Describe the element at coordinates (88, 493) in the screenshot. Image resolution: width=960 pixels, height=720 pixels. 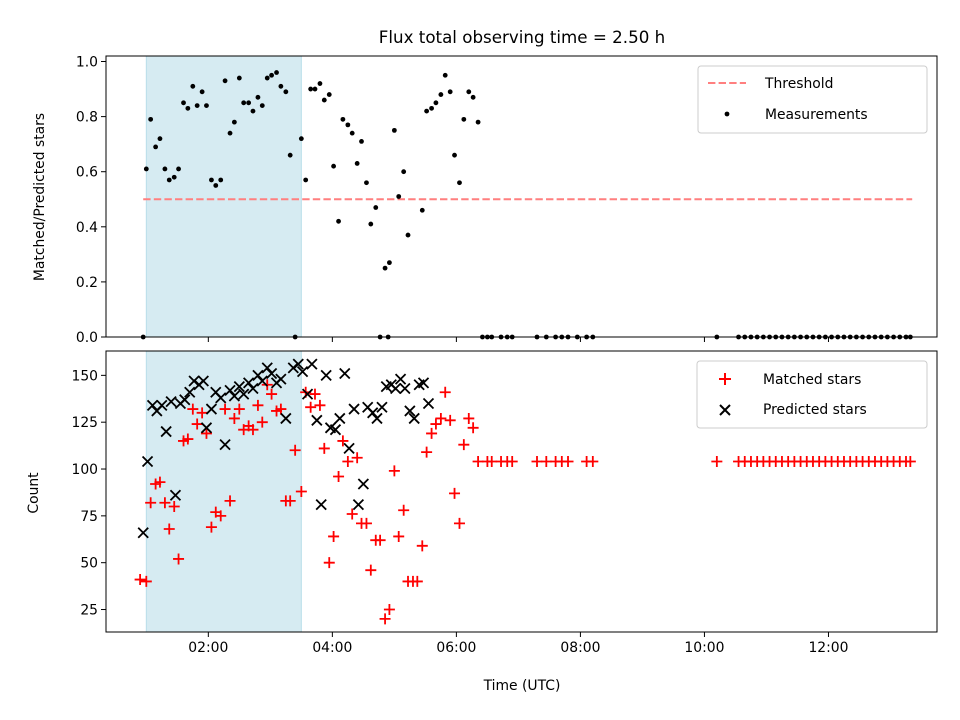
I see `bottom-yticks: 25 50 75 100 125 150` at that location.